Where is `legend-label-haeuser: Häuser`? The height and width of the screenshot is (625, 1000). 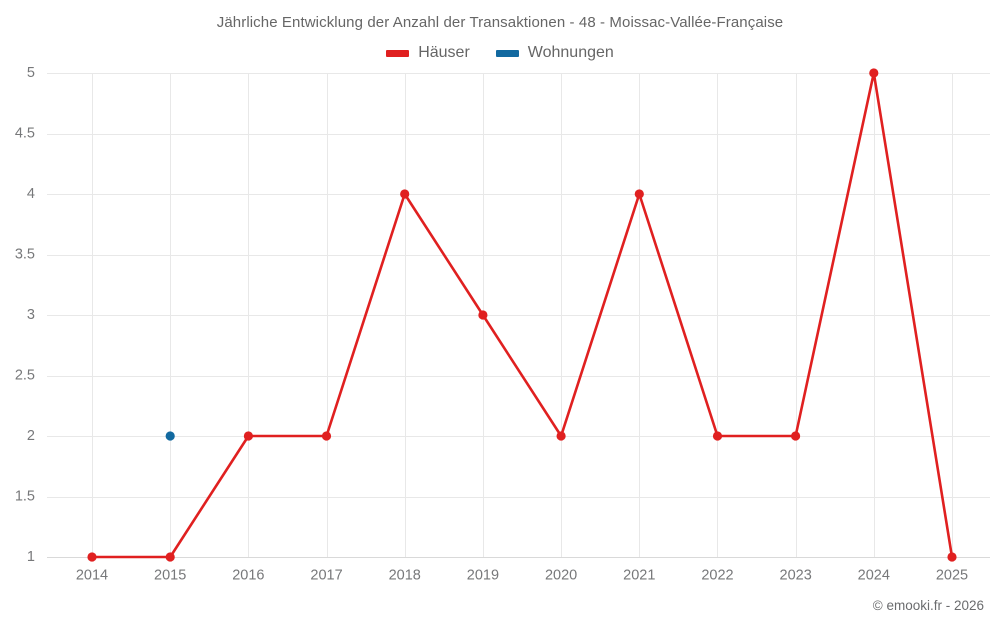
legend-label-haeuser: Häuser is located at coordinates (444, 52).